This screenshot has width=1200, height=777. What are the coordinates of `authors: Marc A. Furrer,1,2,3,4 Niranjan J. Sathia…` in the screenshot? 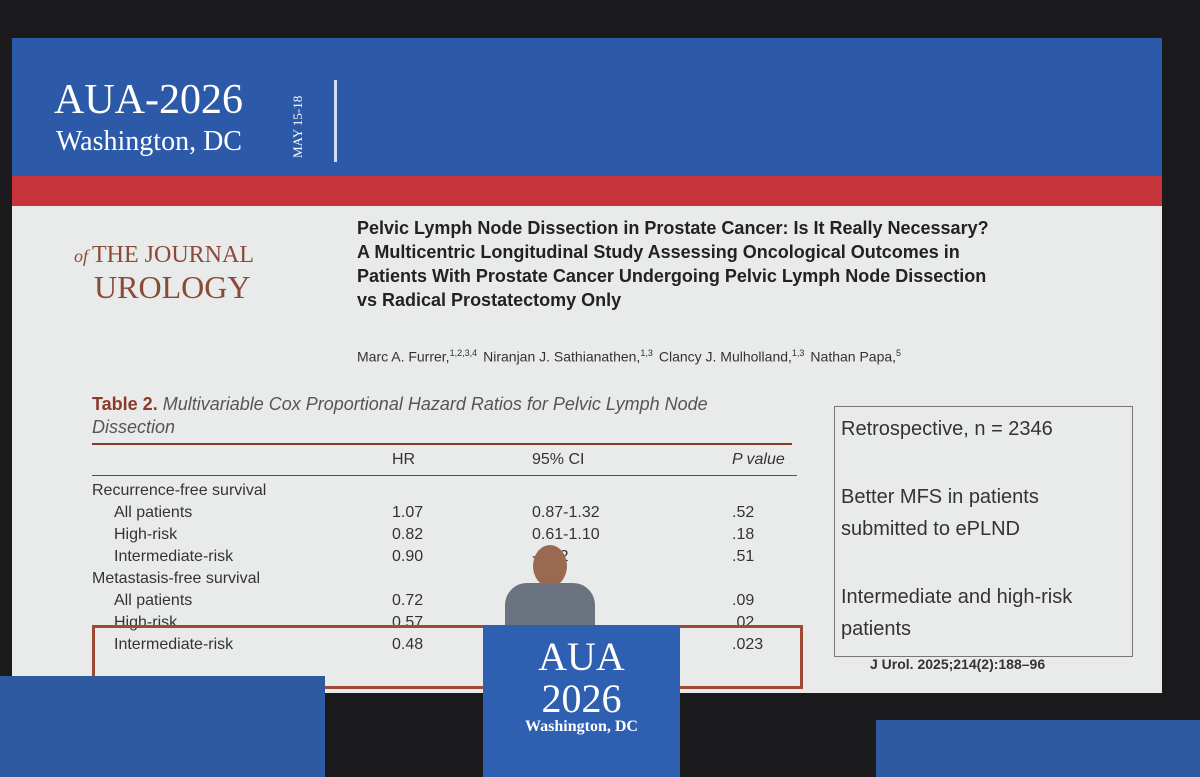 It's located at (632, 356).